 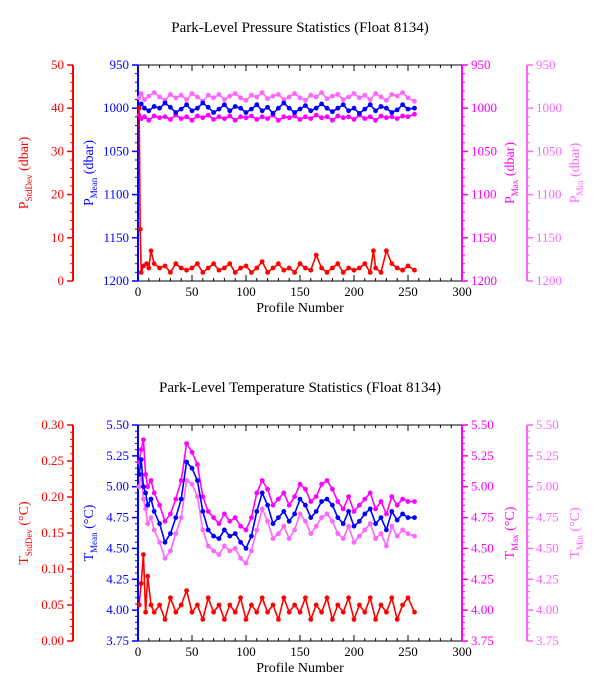 What do you see at coordinates (276, 191) in the screenshot?
I see `series-line-sd` at bounding box center [276, 191].